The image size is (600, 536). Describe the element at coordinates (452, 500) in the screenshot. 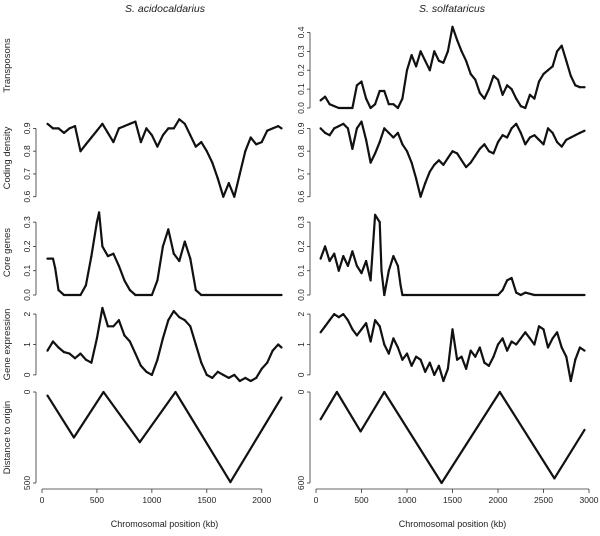

I see `x-tick-label: 1500` at that location.